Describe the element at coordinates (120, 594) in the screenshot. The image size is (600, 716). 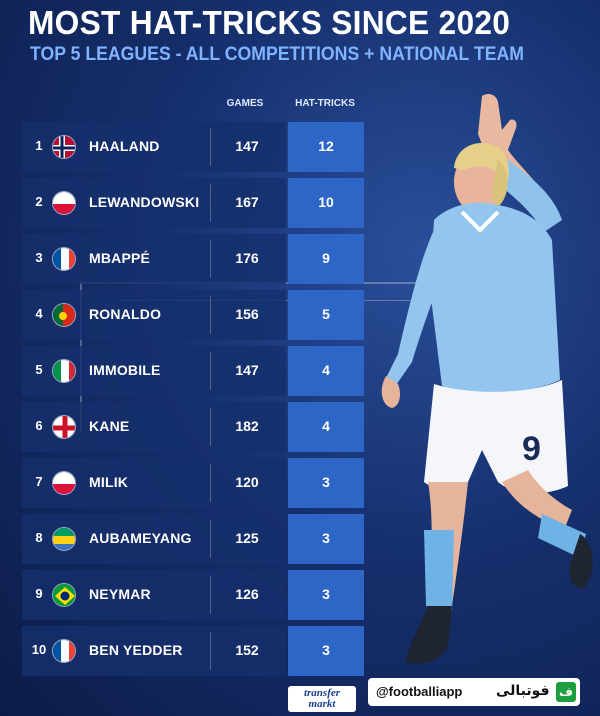
I see `player-name: NEYMAR` at that location.